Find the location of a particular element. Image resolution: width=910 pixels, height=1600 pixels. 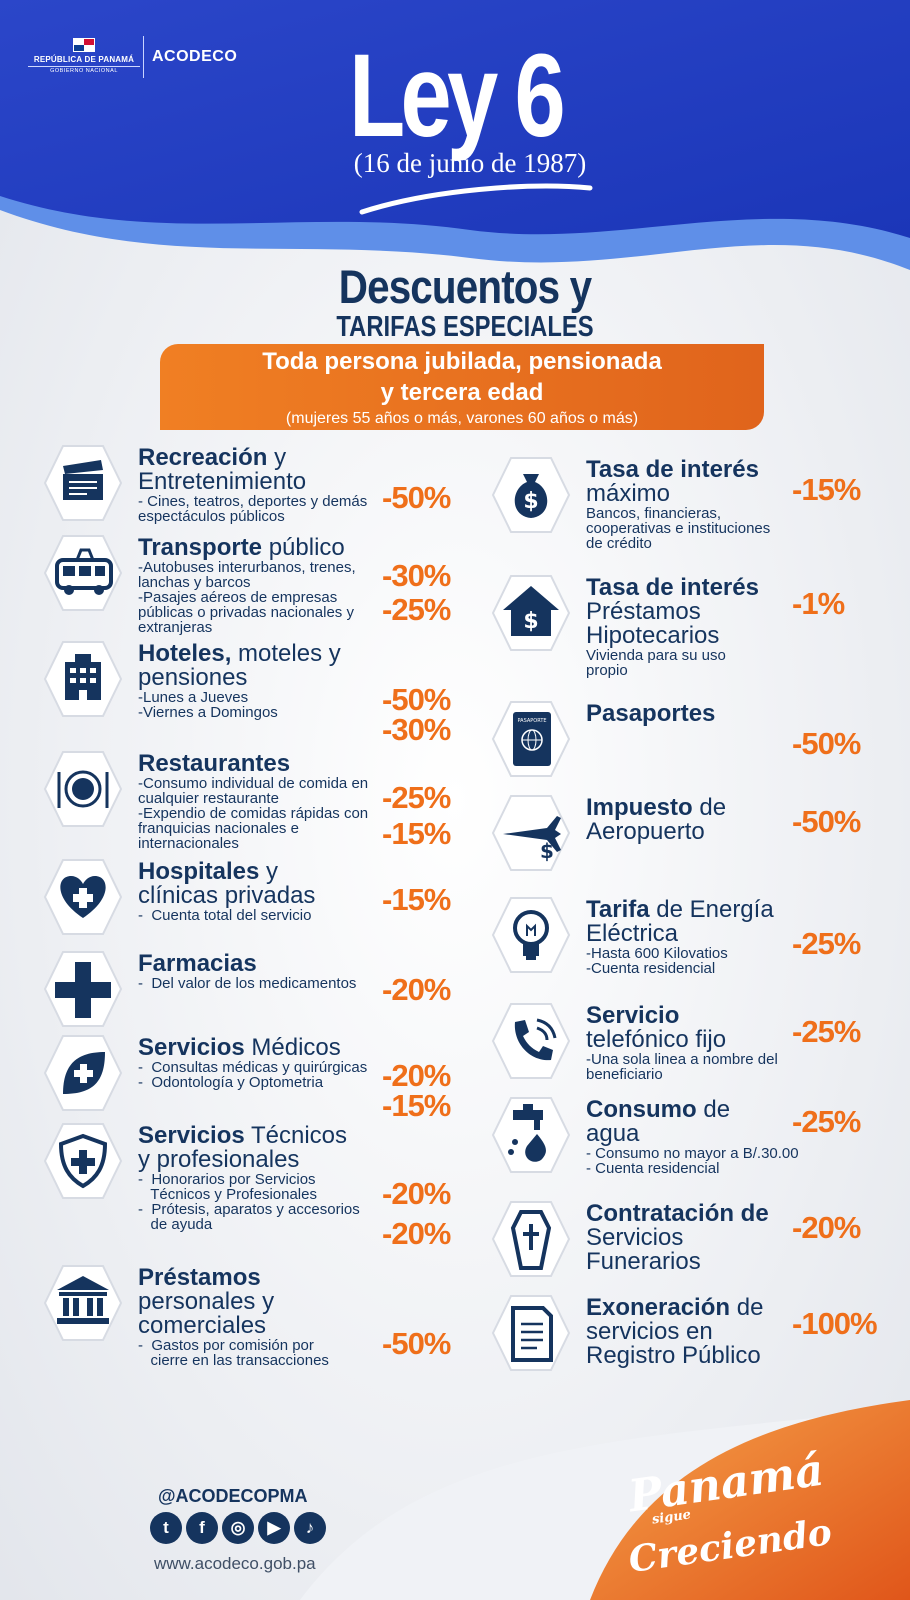

benefit-title-line2: Servicios is located at coordinates (635, 1237).